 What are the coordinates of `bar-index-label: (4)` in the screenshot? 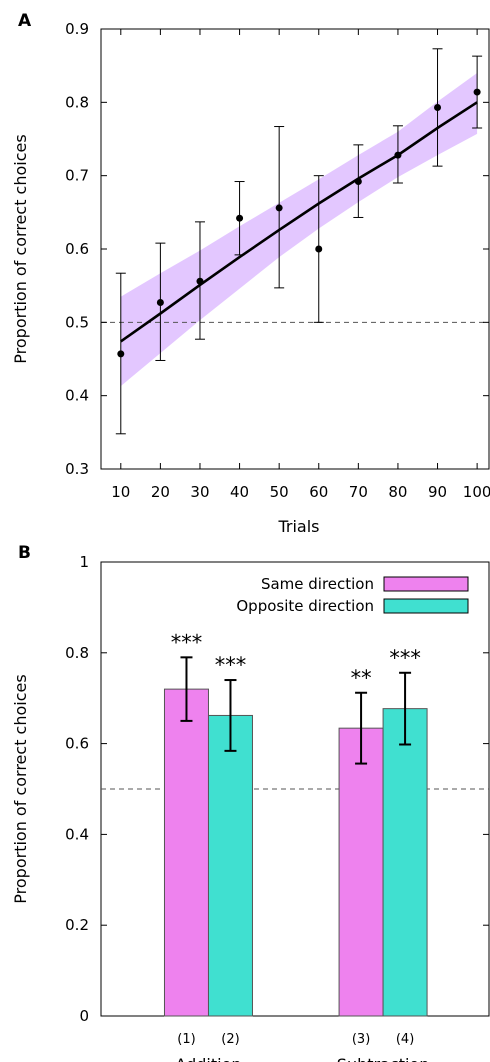 It's located at (405, 1039).